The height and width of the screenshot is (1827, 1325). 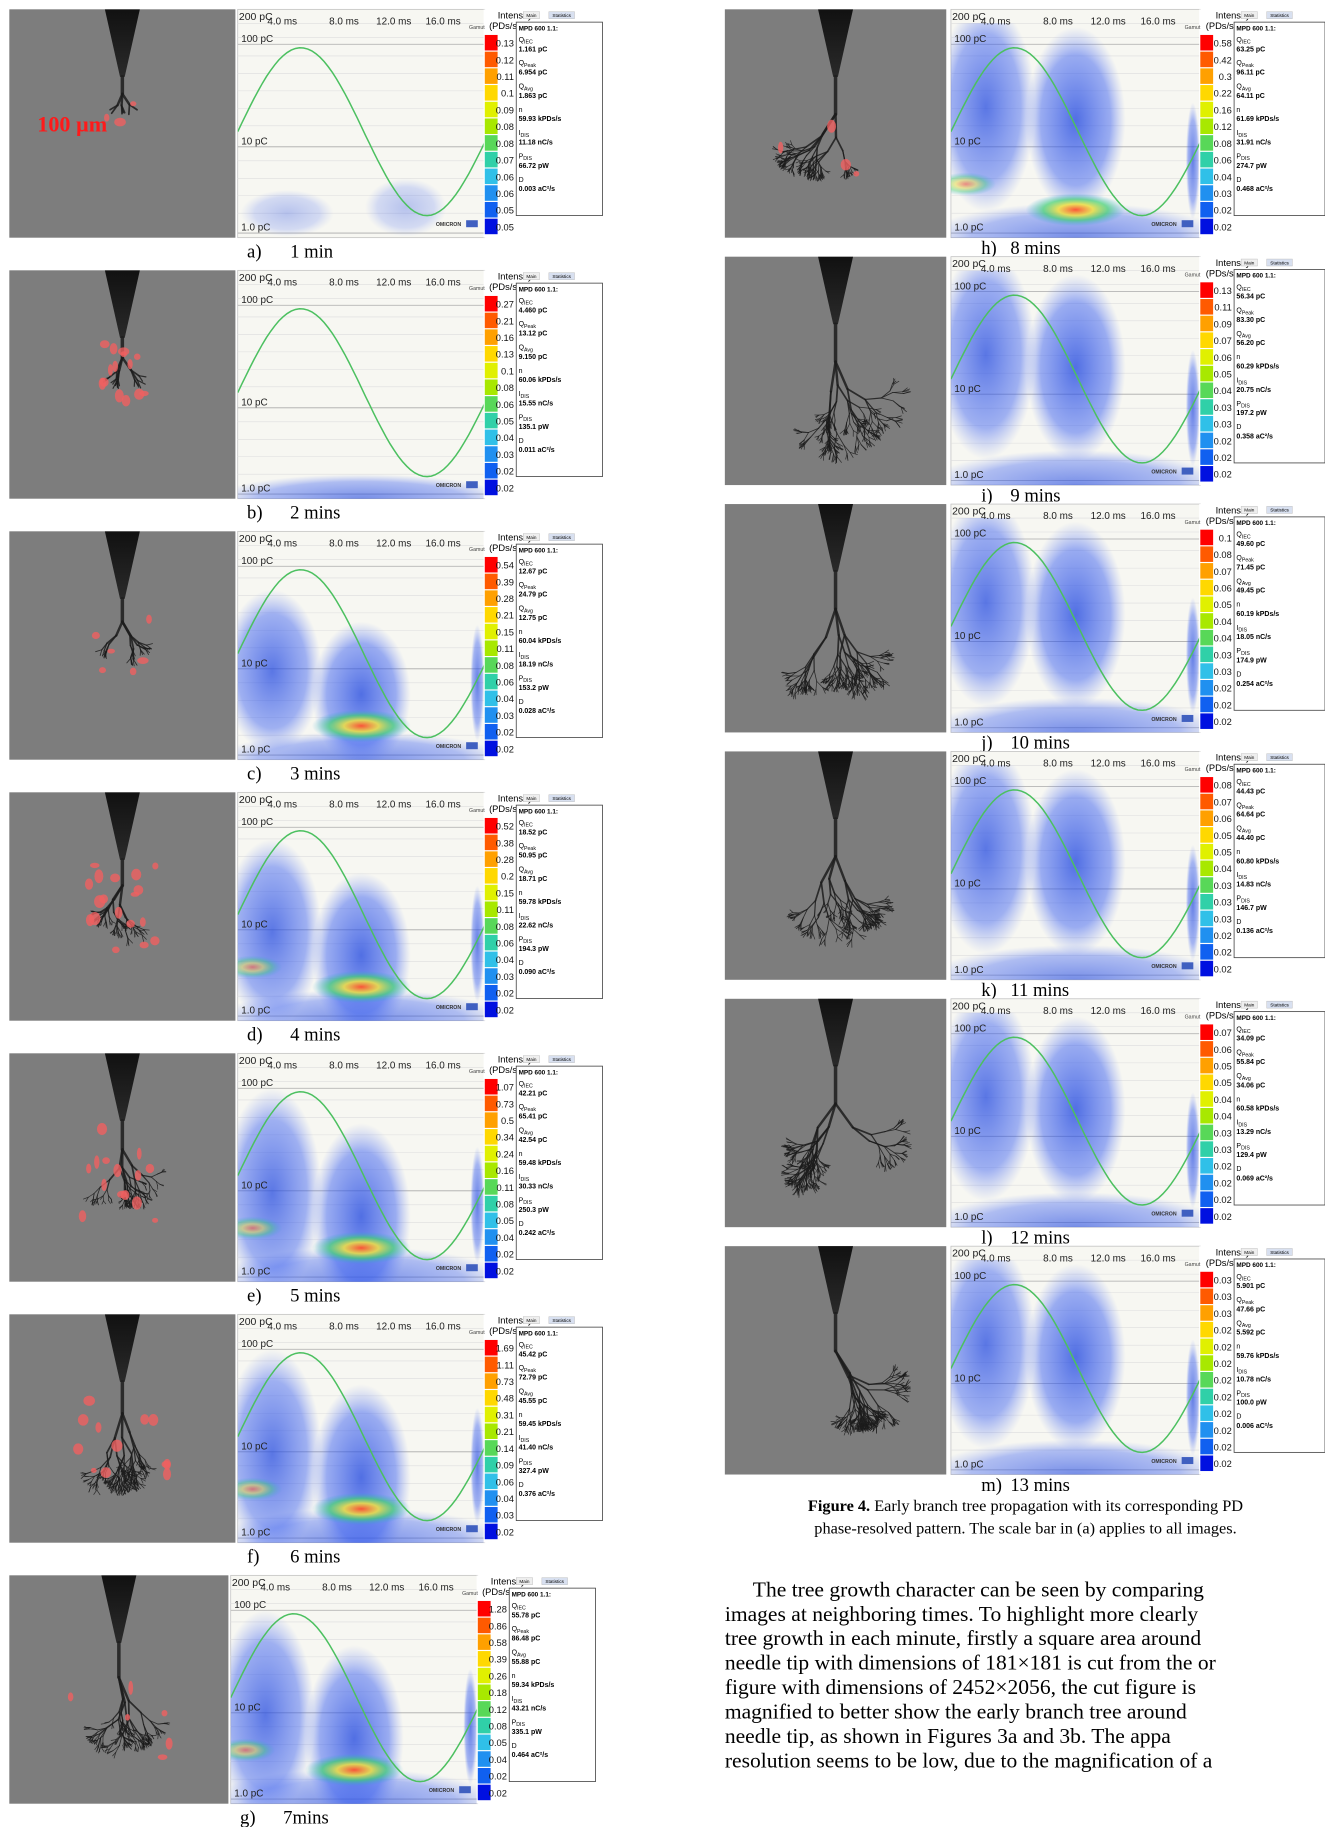 What do you see at coordinates (344, 282) in the screenshot?
I see `phase-label: 8.0 ms` at bounding box center [344, 282].